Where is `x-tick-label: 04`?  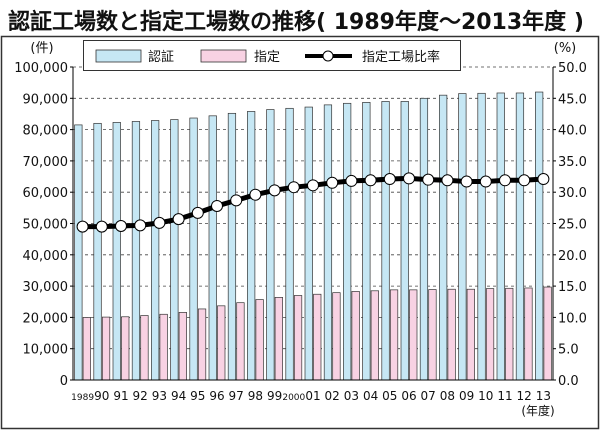 x-tick-label: 04 is located at coordinates (370, 396).